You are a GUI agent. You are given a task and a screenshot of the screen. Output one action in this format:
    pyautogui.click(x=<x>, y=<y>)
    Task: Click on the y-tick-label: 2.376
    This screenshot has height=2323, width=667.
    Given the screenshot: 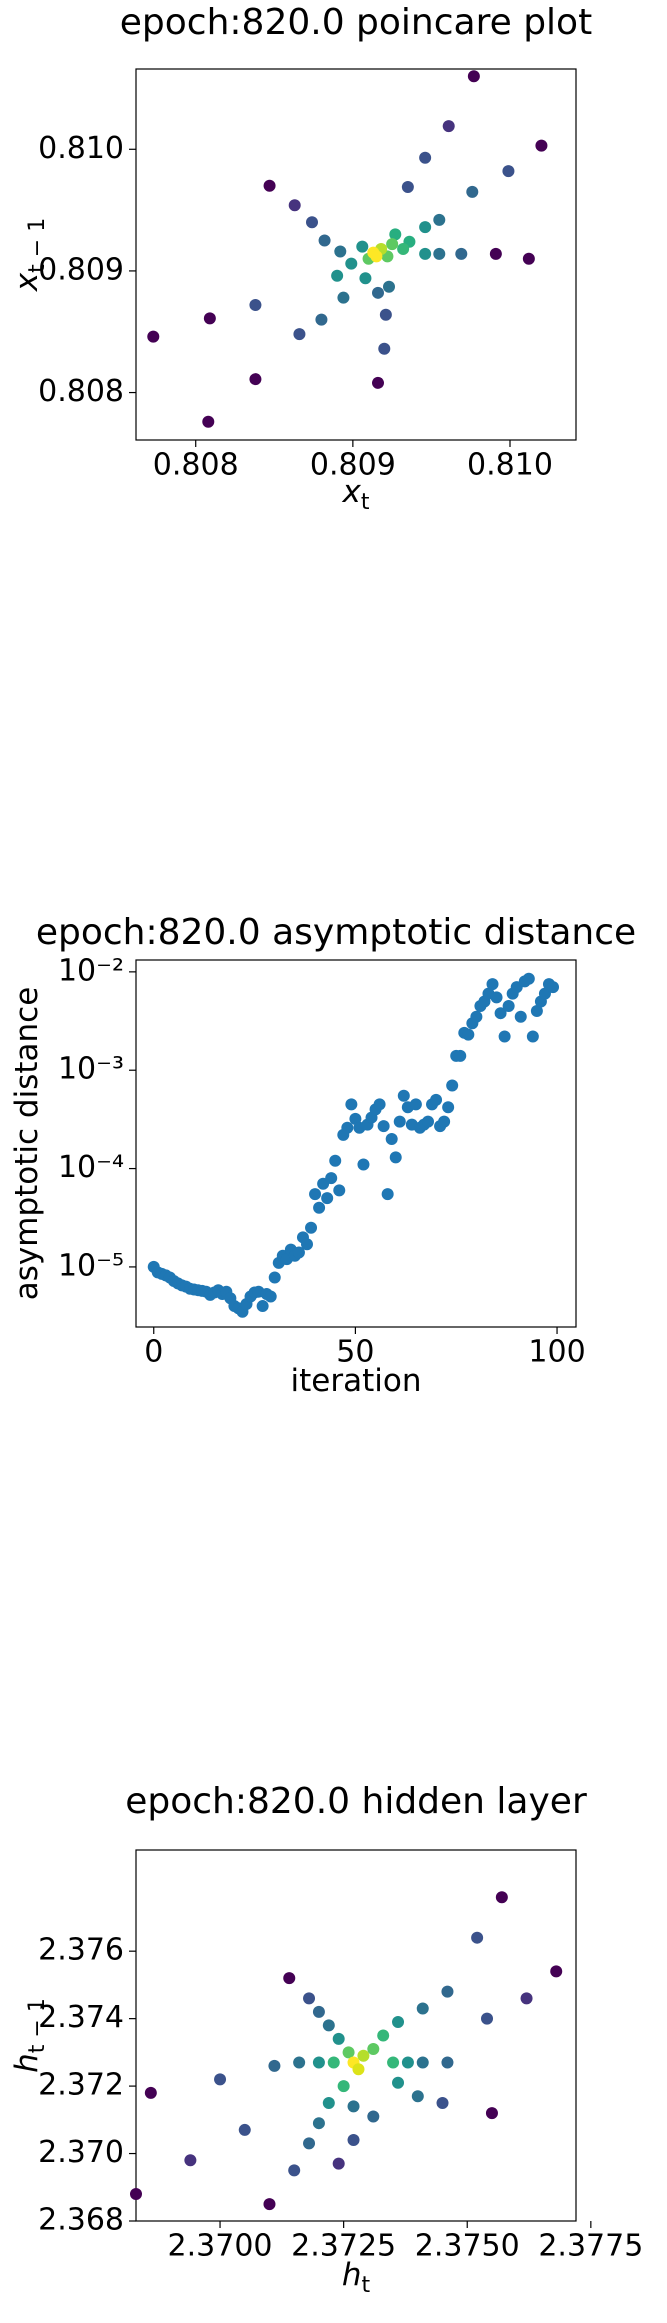 What is the action you would take?
    pyautogui.click(x=81, y=1950)
    